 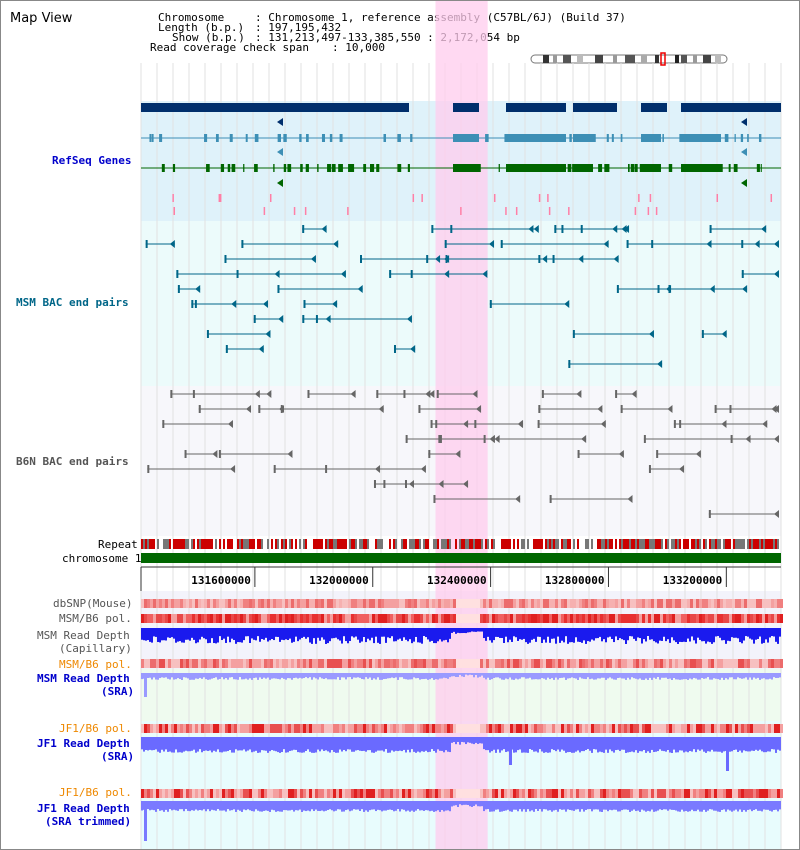 What do you see at coordinates (630, 59) in the screenshot?
I see `chromosome-ideogram` at bounding box center [630, 59].